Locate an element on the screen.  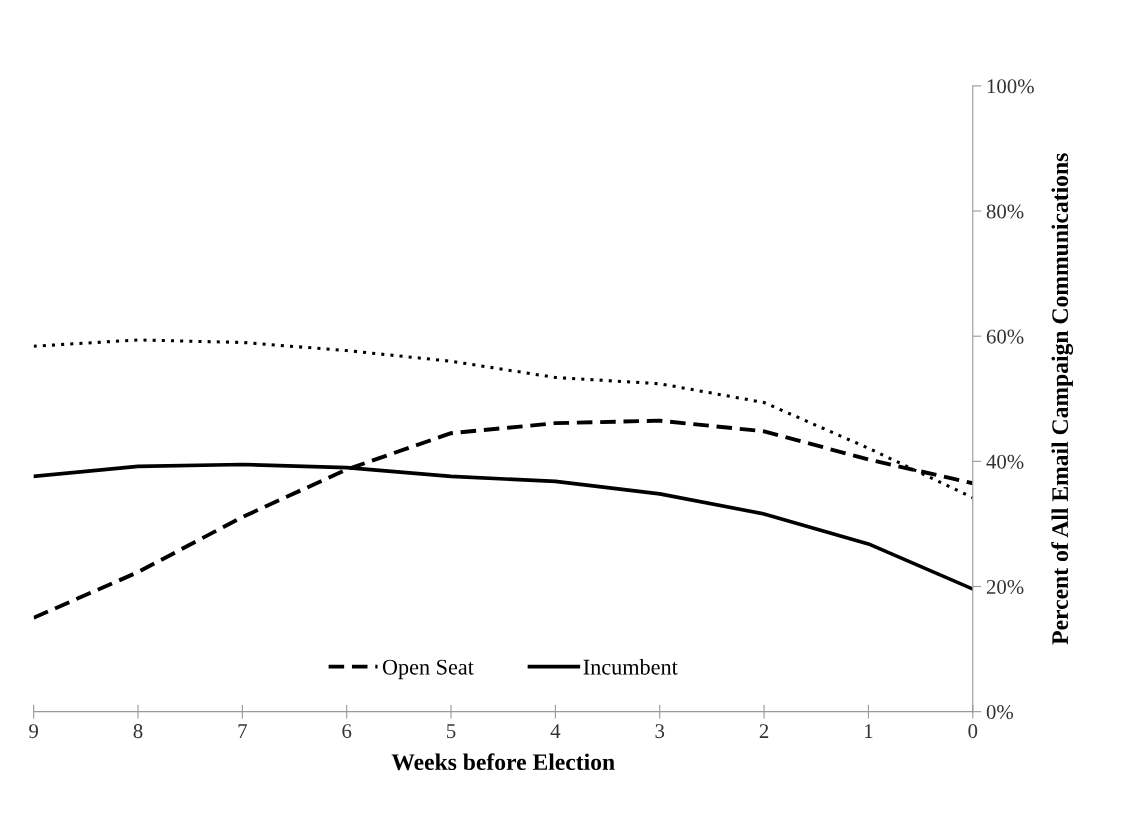
x-tick-label: 7 is located at coordinates (242, 731).